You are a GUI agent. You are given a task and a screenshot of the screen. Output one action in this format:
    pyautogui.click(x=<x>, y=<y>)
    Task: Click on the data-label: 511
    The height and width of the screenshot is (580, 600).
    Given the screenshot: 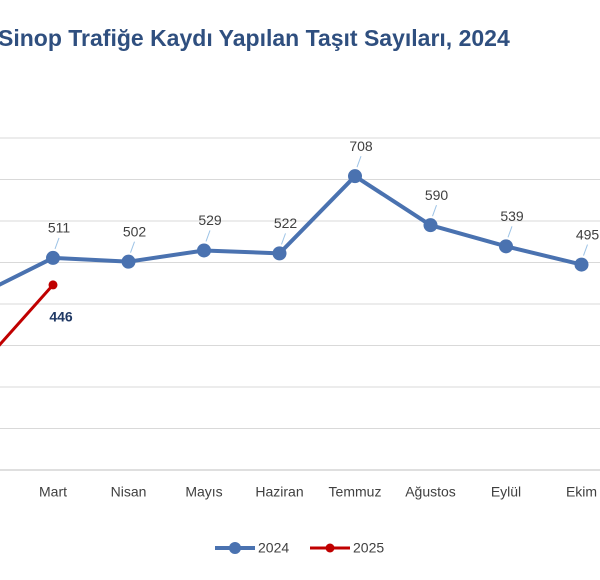 What is the action you would take?
    pyautogui.click(x=59, y=228)
    